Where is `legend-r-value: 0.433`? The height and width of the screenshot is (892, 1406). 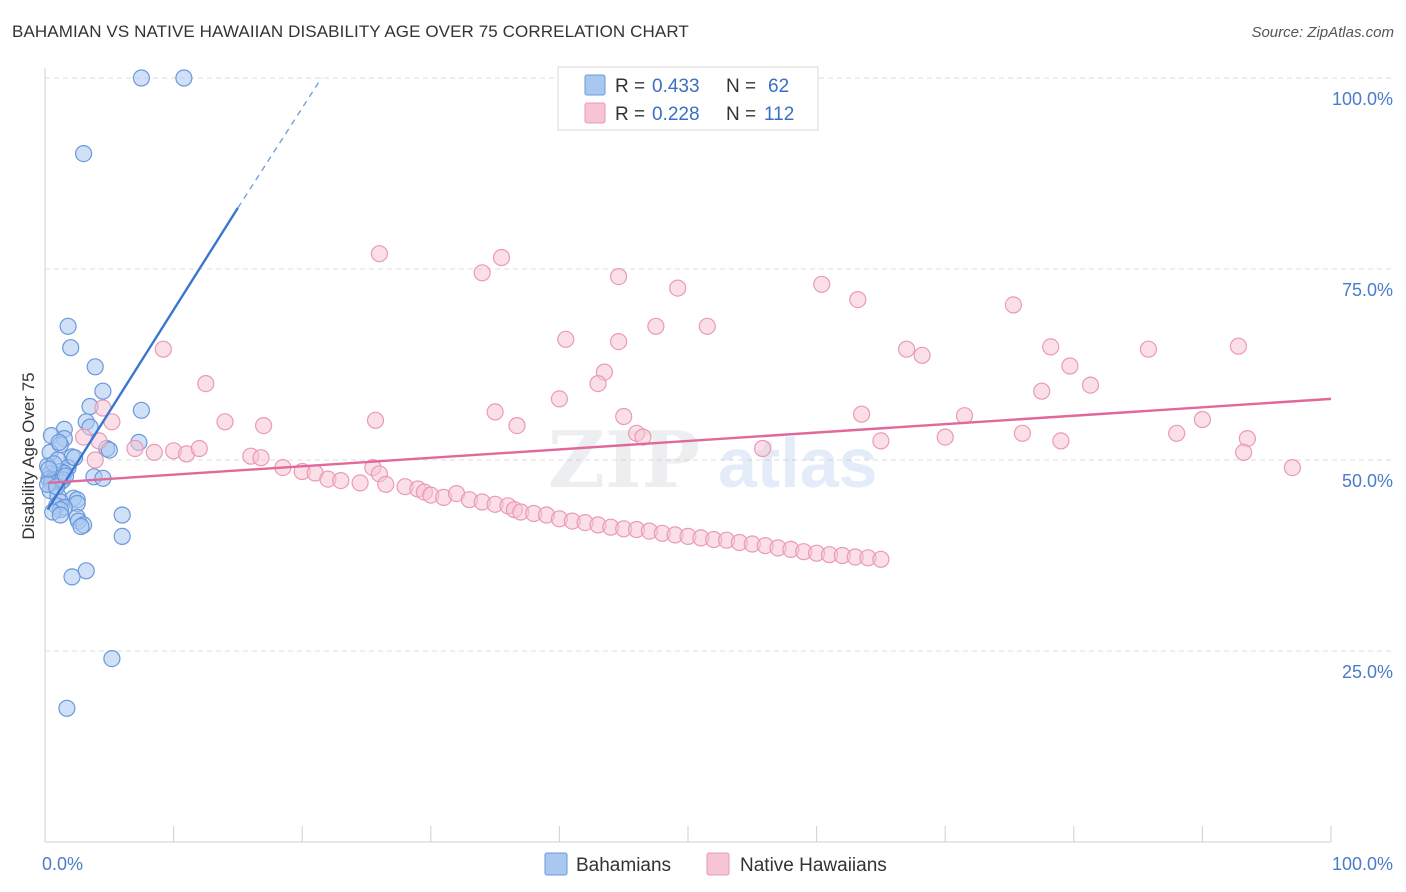
legend-r-value: 0.433 is located at coordinates (676, 86).